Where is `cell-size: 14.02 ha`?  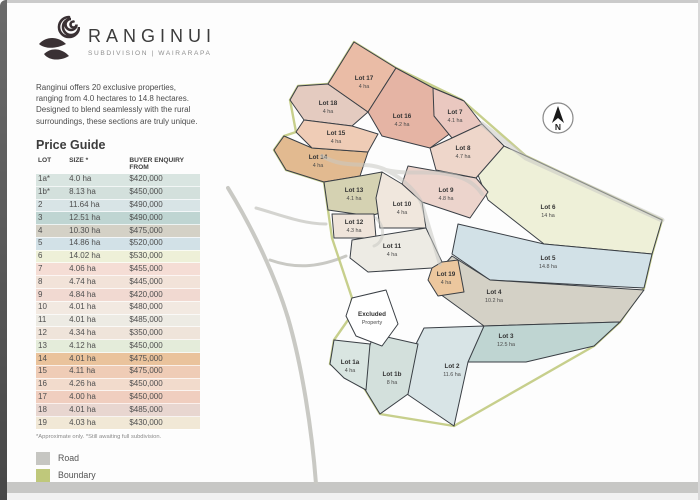
cell-size: 14.02 ha is located at coordinates (97, 257).